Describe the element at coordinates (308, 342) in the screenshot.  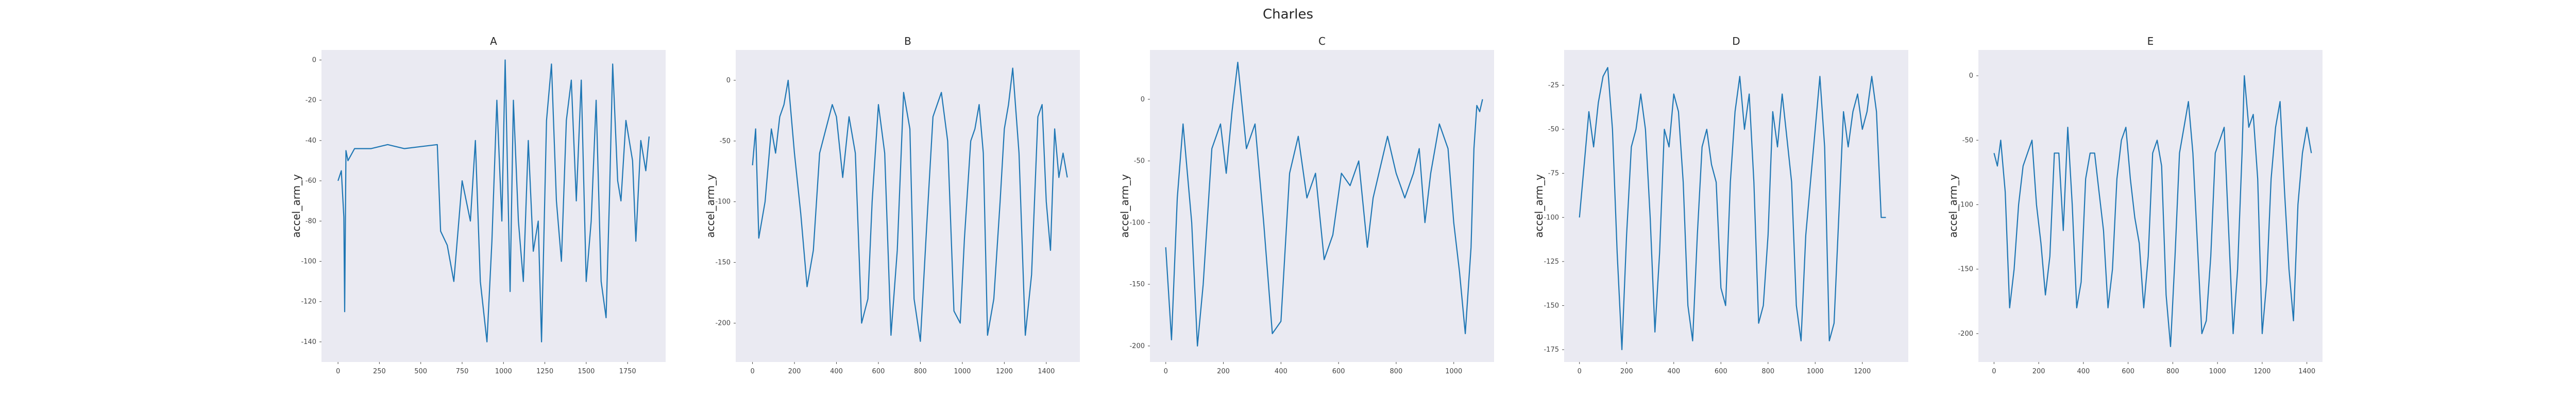
I see `y-tick-label: -140` at that location.